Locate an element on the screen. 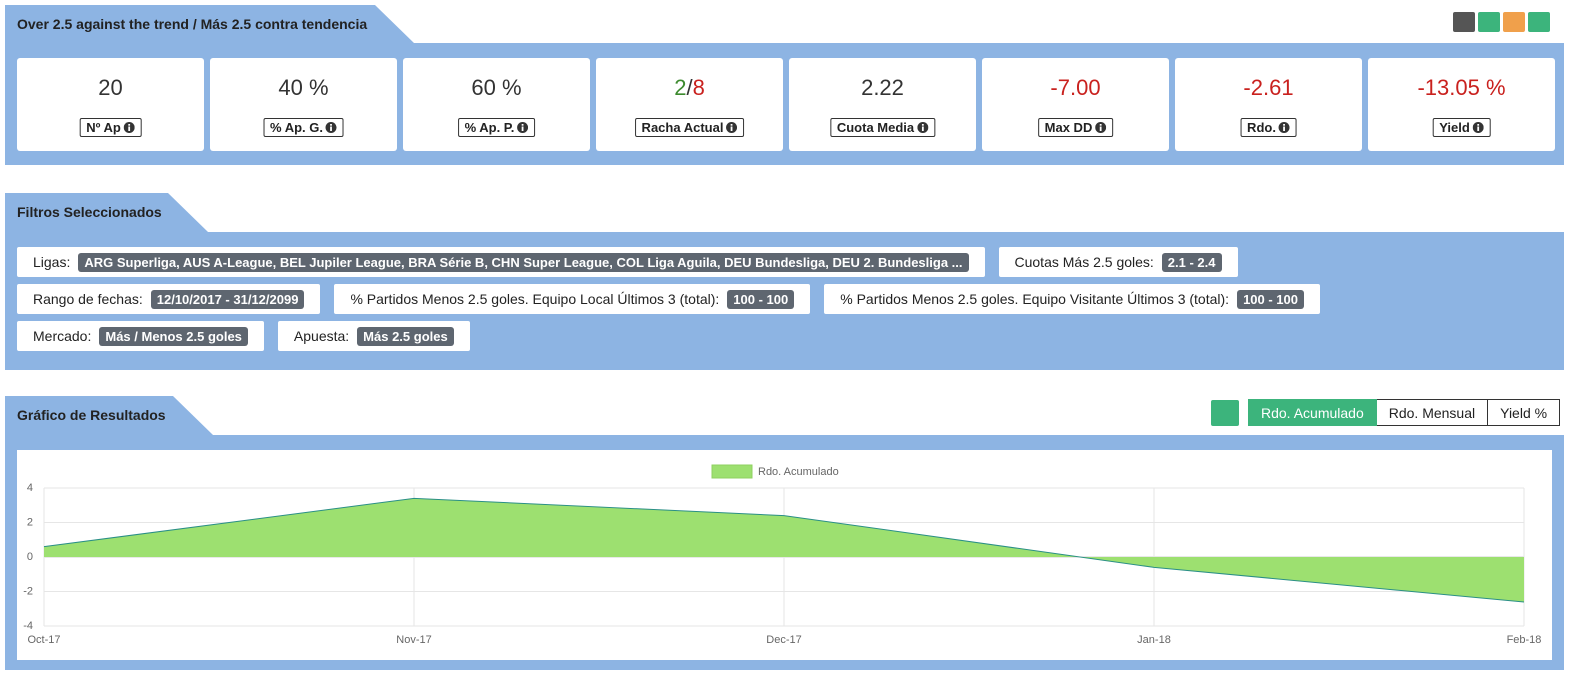  filter-label: Mercado: is located at coordinates (62, 336).